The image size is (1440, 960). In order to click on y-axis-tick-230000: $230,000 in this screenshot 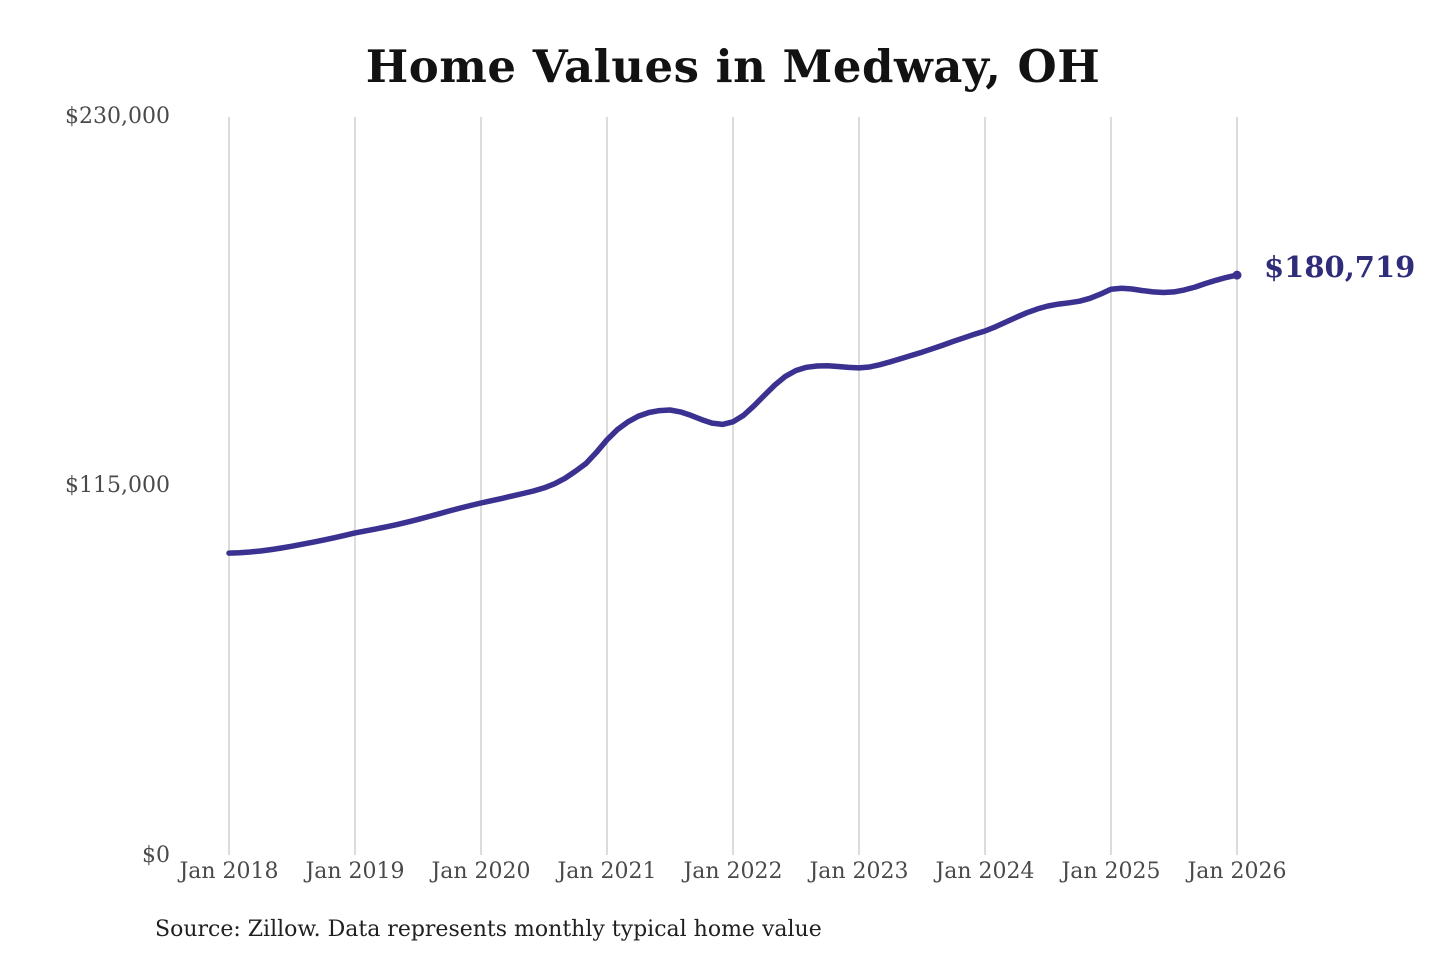, I will do `click(117, 116)`.